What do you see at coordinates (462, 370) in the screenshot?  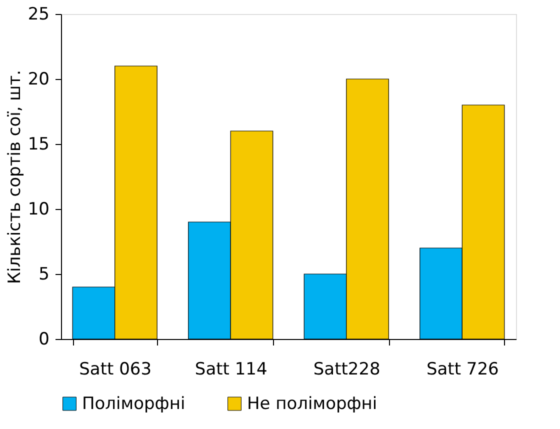 I see `x-tick-label: Satt 726` at bounding box center [462, 370].